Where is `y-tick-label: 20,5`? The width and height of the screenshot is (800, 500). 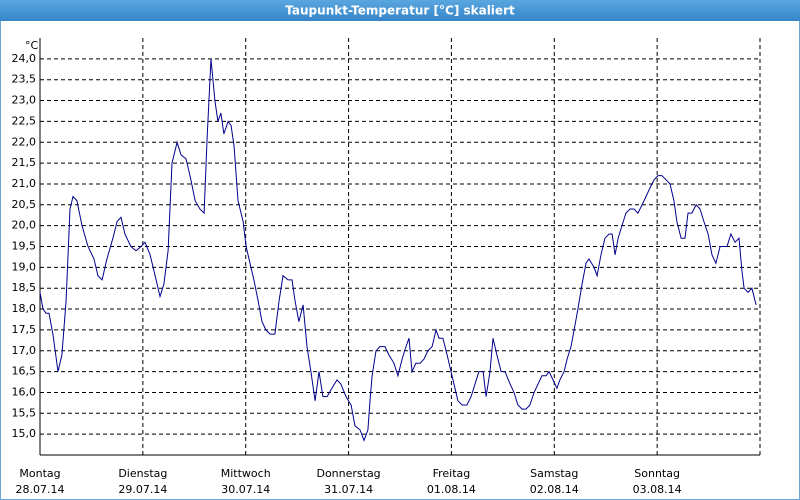
y-tick-label: 20,5 is located at coordinates (24, 204).